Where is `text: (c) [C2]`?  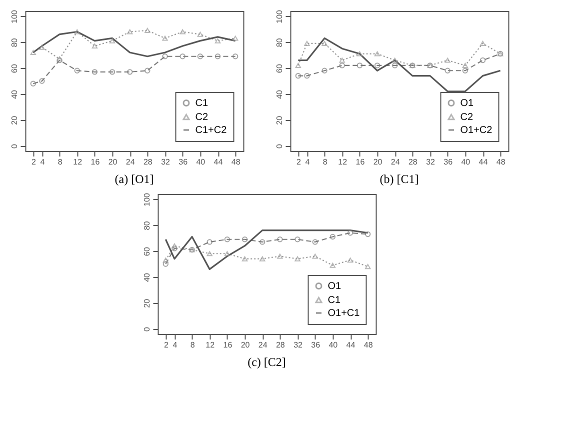 text: (c) [C2] is located at coordinates (267, 362).